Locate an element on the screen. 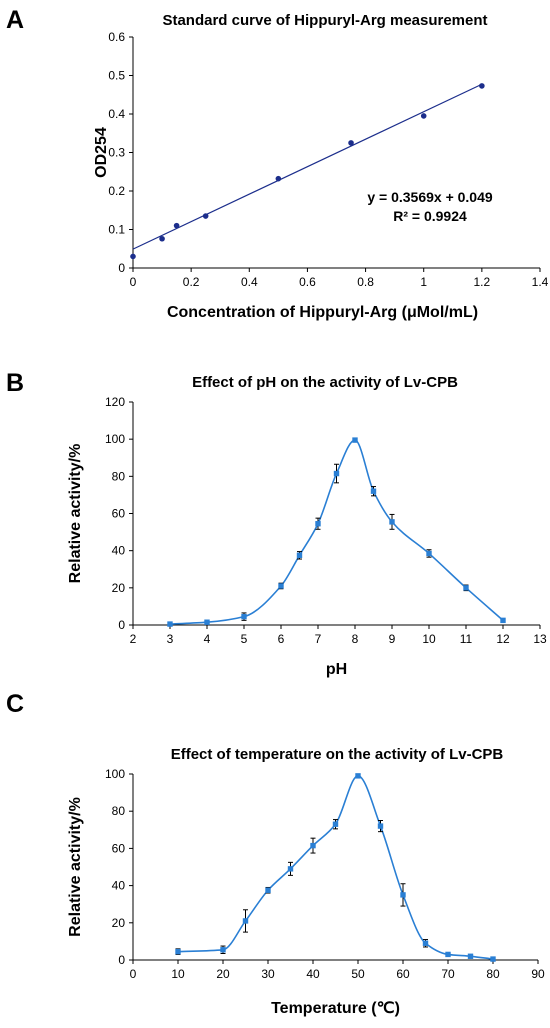 The height and width of the screenshot is (1028, 550). y-tick-label: 0.5 is located at coordinates (116, 76).